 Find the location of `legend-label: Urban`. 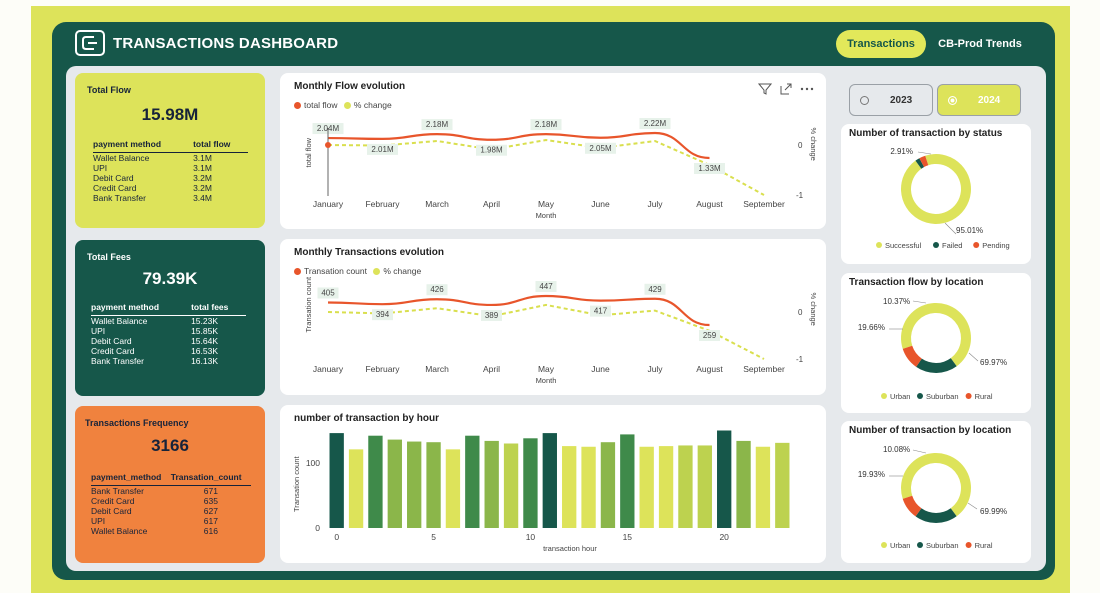

legend-label: Urban is located at coordinates (900, 396).